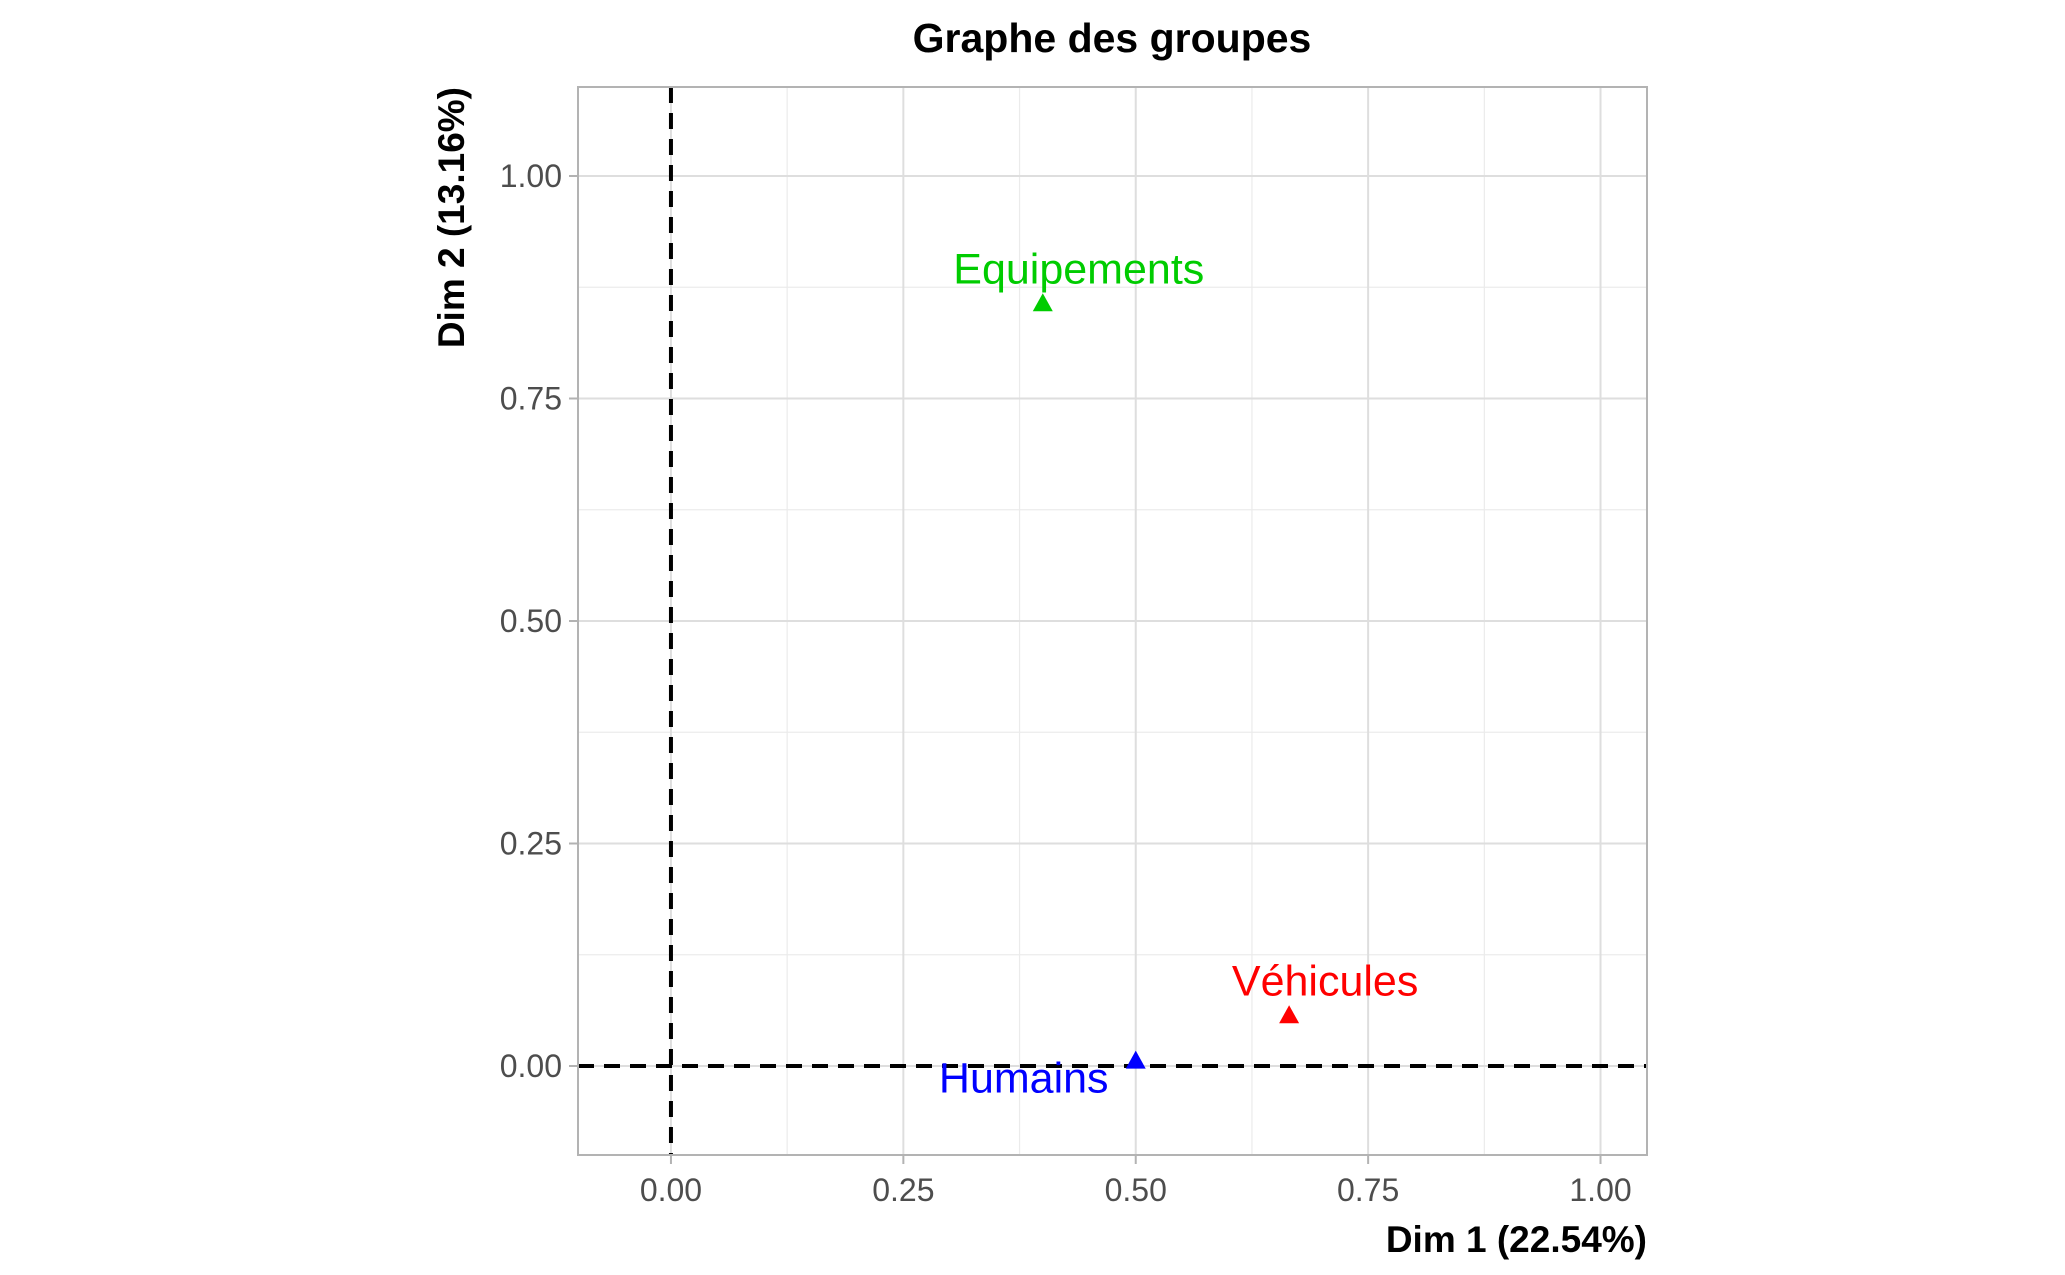 The width and height of the screenshot is (2065, 1275). I want to click on point-label: Véhicules, so click(1325, 981).